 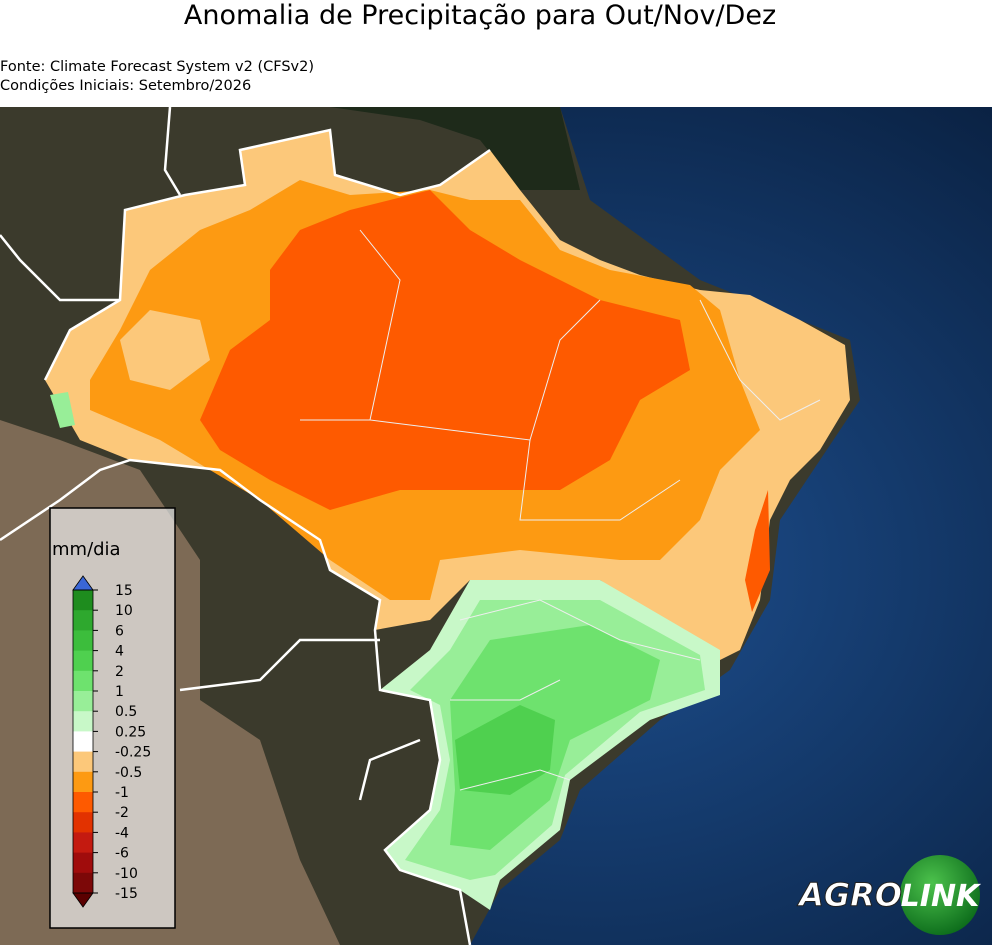 What do you see at coordinates (122, 833) in the screenshot?
I see `colorbar-tick-label: -4` at bounding box center [122, 833].